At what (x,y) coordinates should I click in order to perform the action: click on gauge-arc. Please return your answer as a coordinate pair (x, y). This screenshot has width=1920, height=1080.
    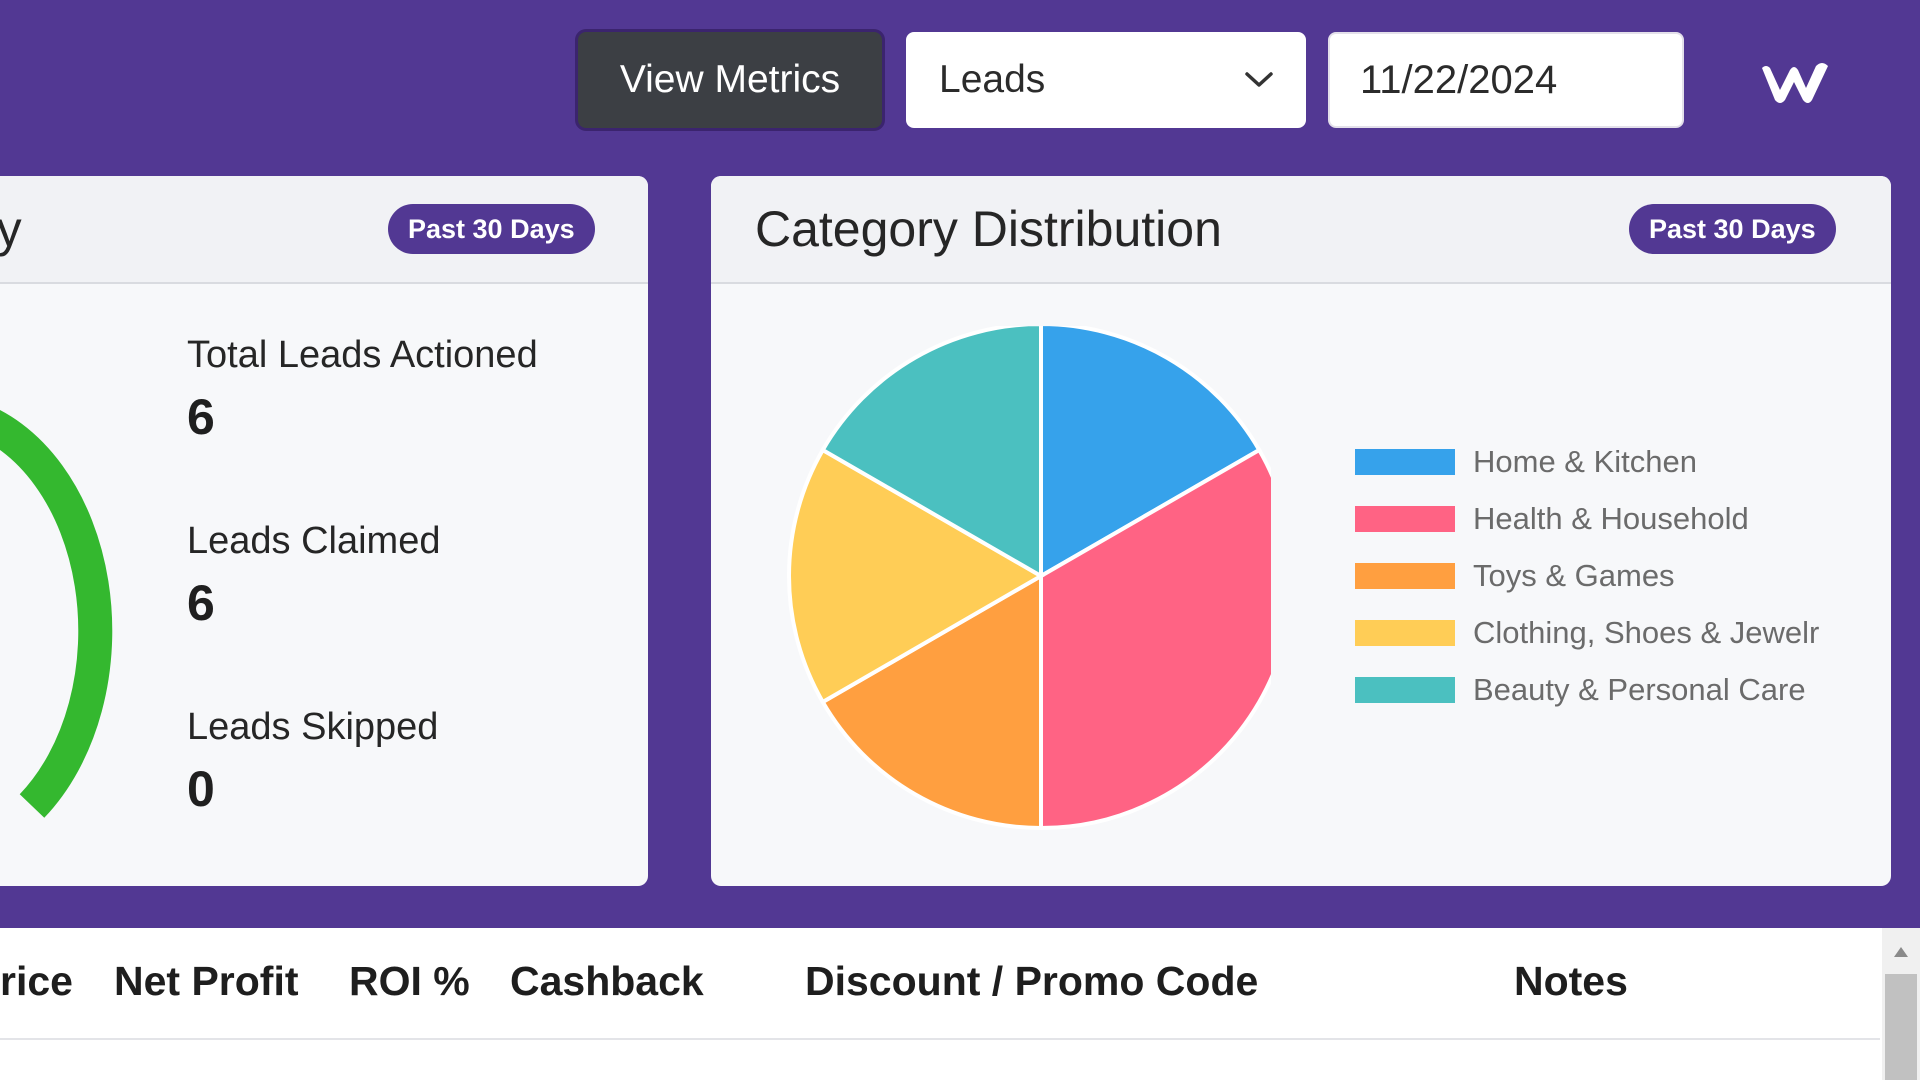
    Looking at the image, I should click on (56, 614).